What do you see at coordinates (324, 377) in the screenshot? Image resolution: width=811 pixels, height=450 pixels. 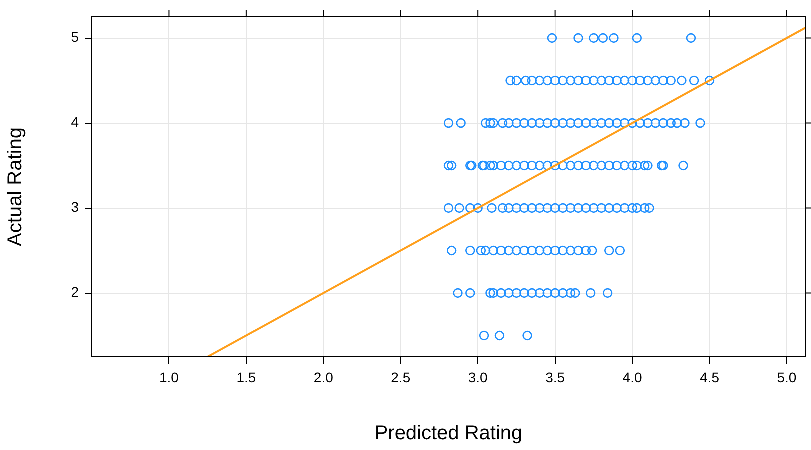 I see `x-tick-label: 2.0` at bounding box center [324, 377].